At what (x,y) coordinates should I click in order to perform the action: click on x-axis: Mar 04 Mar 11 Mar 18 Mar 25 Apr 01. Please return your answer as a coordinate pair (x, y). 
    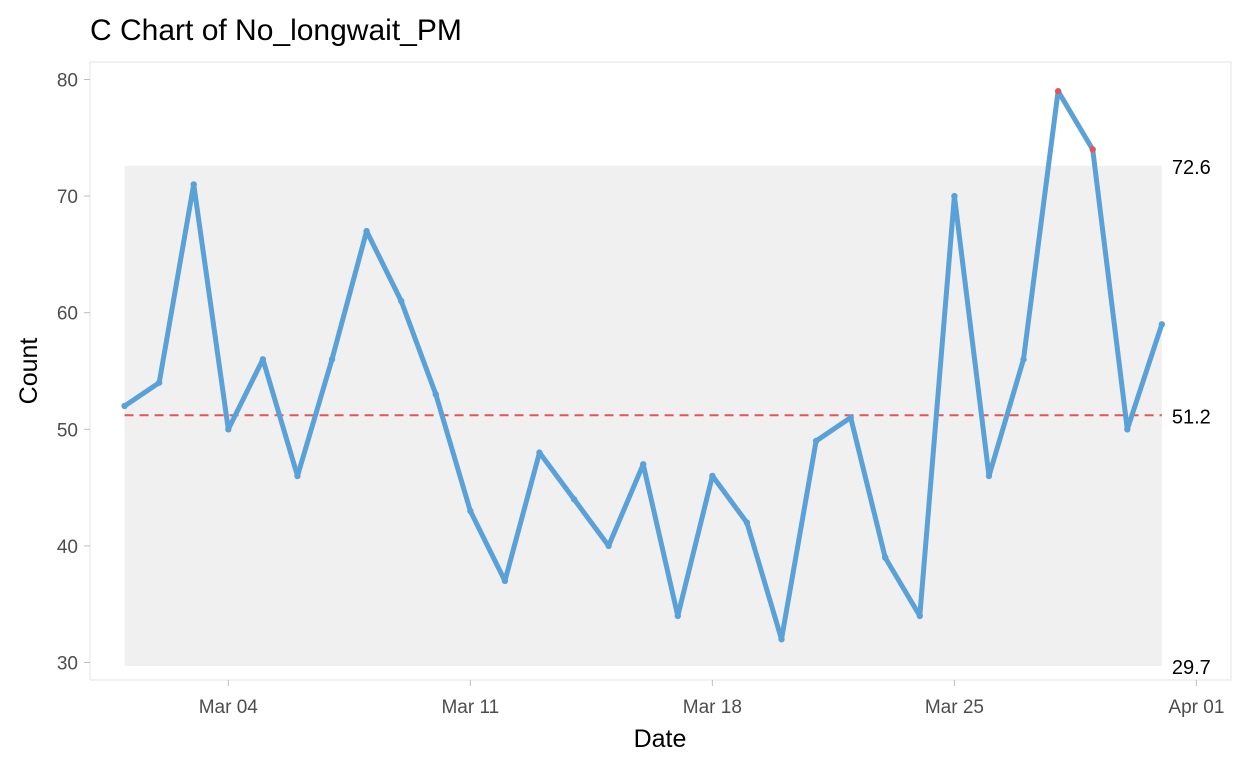
    Looking at the image, I should click on (711, 699).